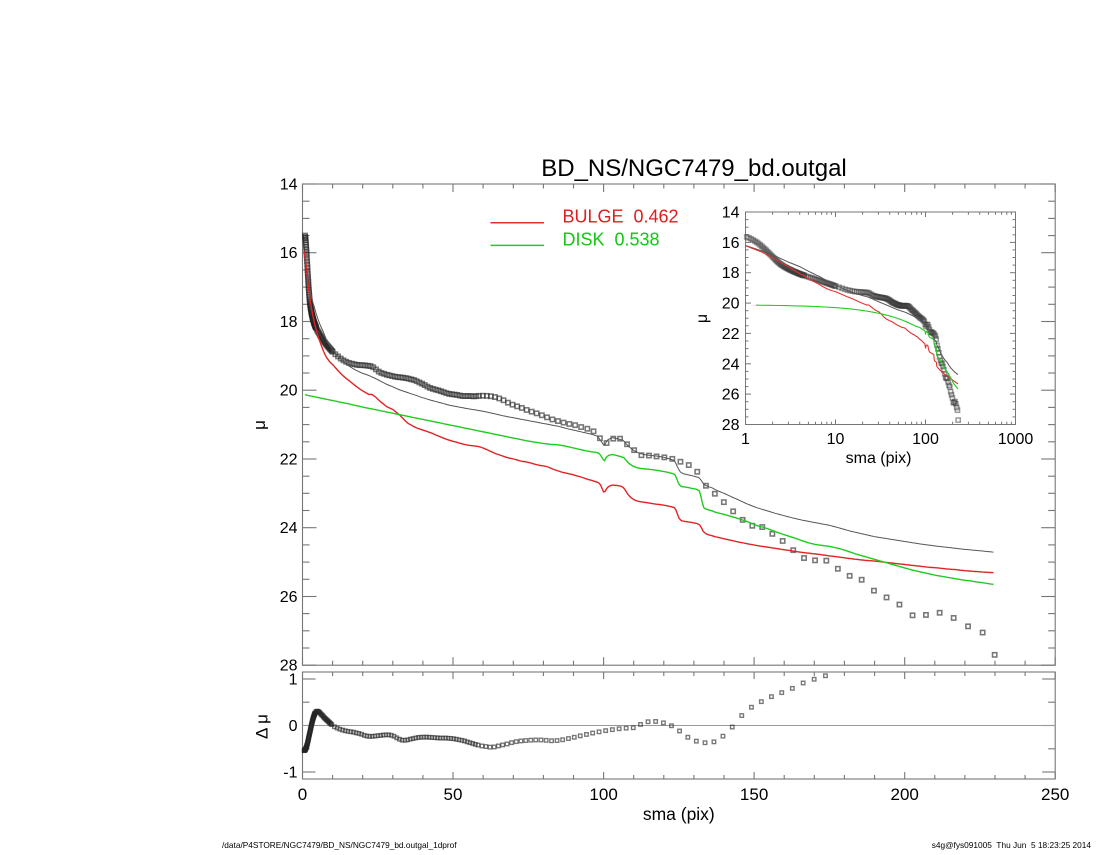  Describe the element at coordinates (262, 726) in the screenshot. I see `svg-text: Δ μ` at that location.